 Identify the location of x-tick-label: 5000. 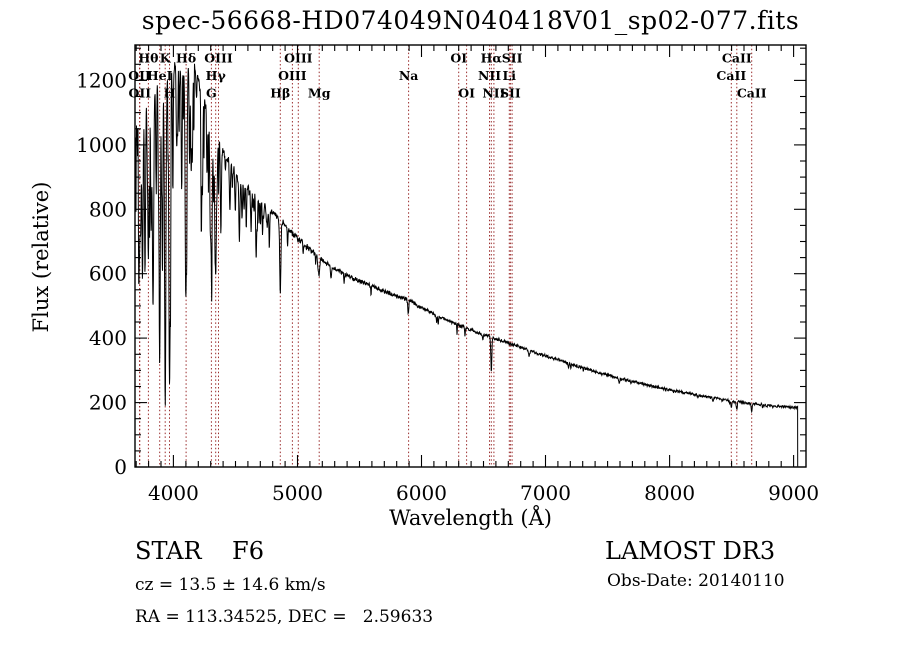
(297, 493).